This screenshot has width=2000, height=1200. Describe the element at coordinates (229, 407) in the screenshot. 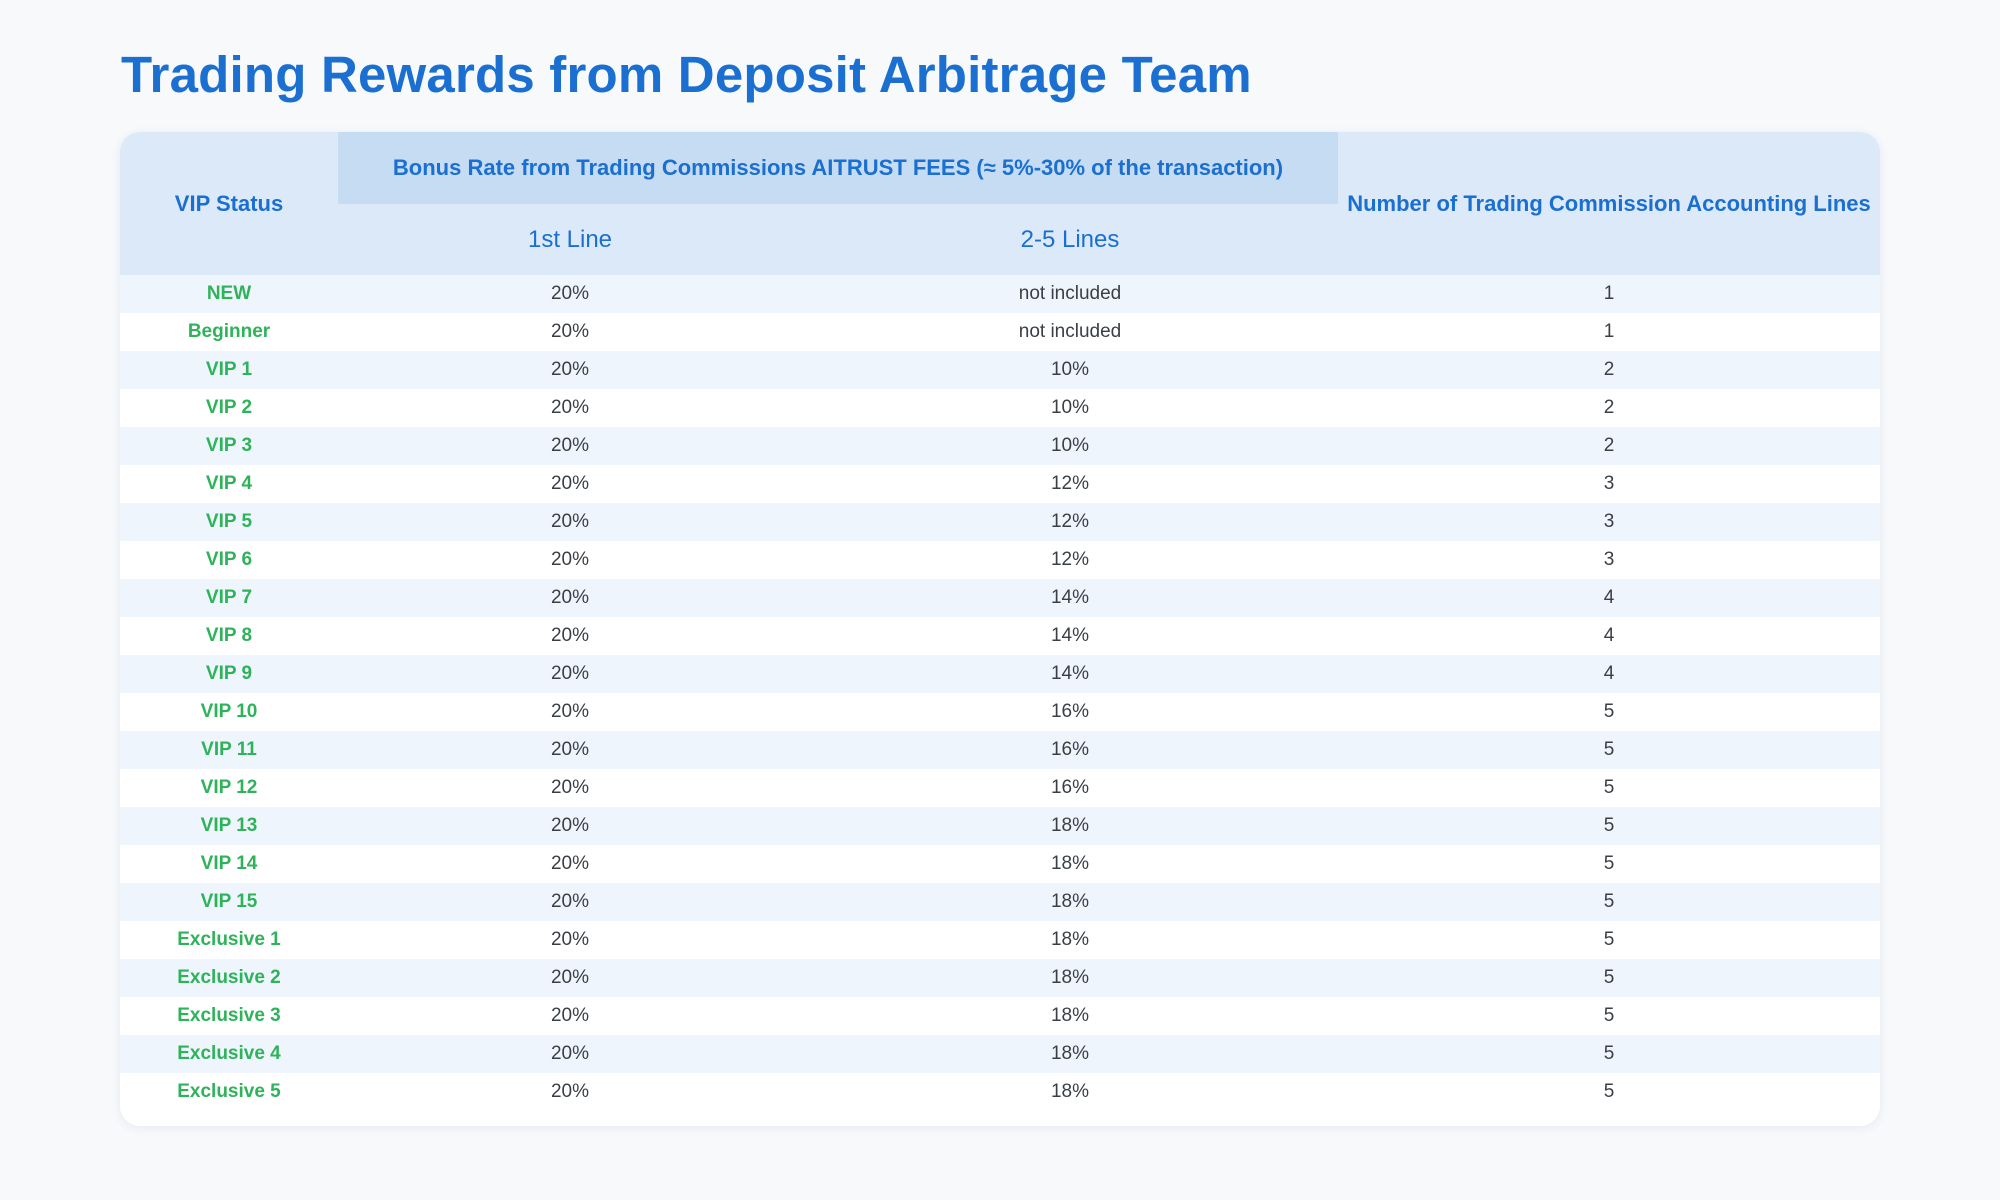

I see `cell-vip-status: VIP 2` at that location.